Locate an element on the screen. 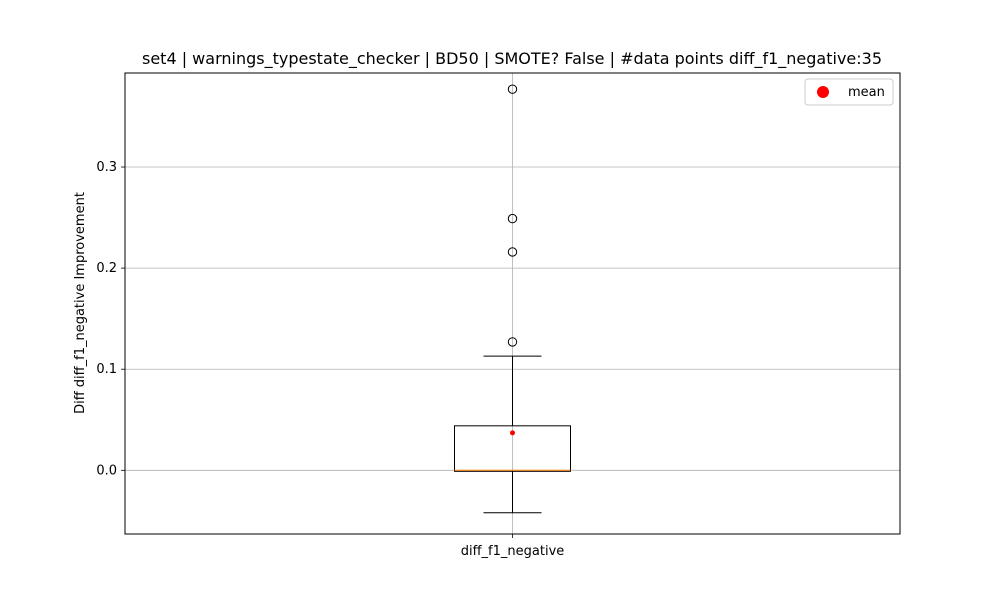 Image resolution: width=1000 pixels, height=600 pixels. x-tick-label: diff_f1_negative is located at coordinates (513, 551).